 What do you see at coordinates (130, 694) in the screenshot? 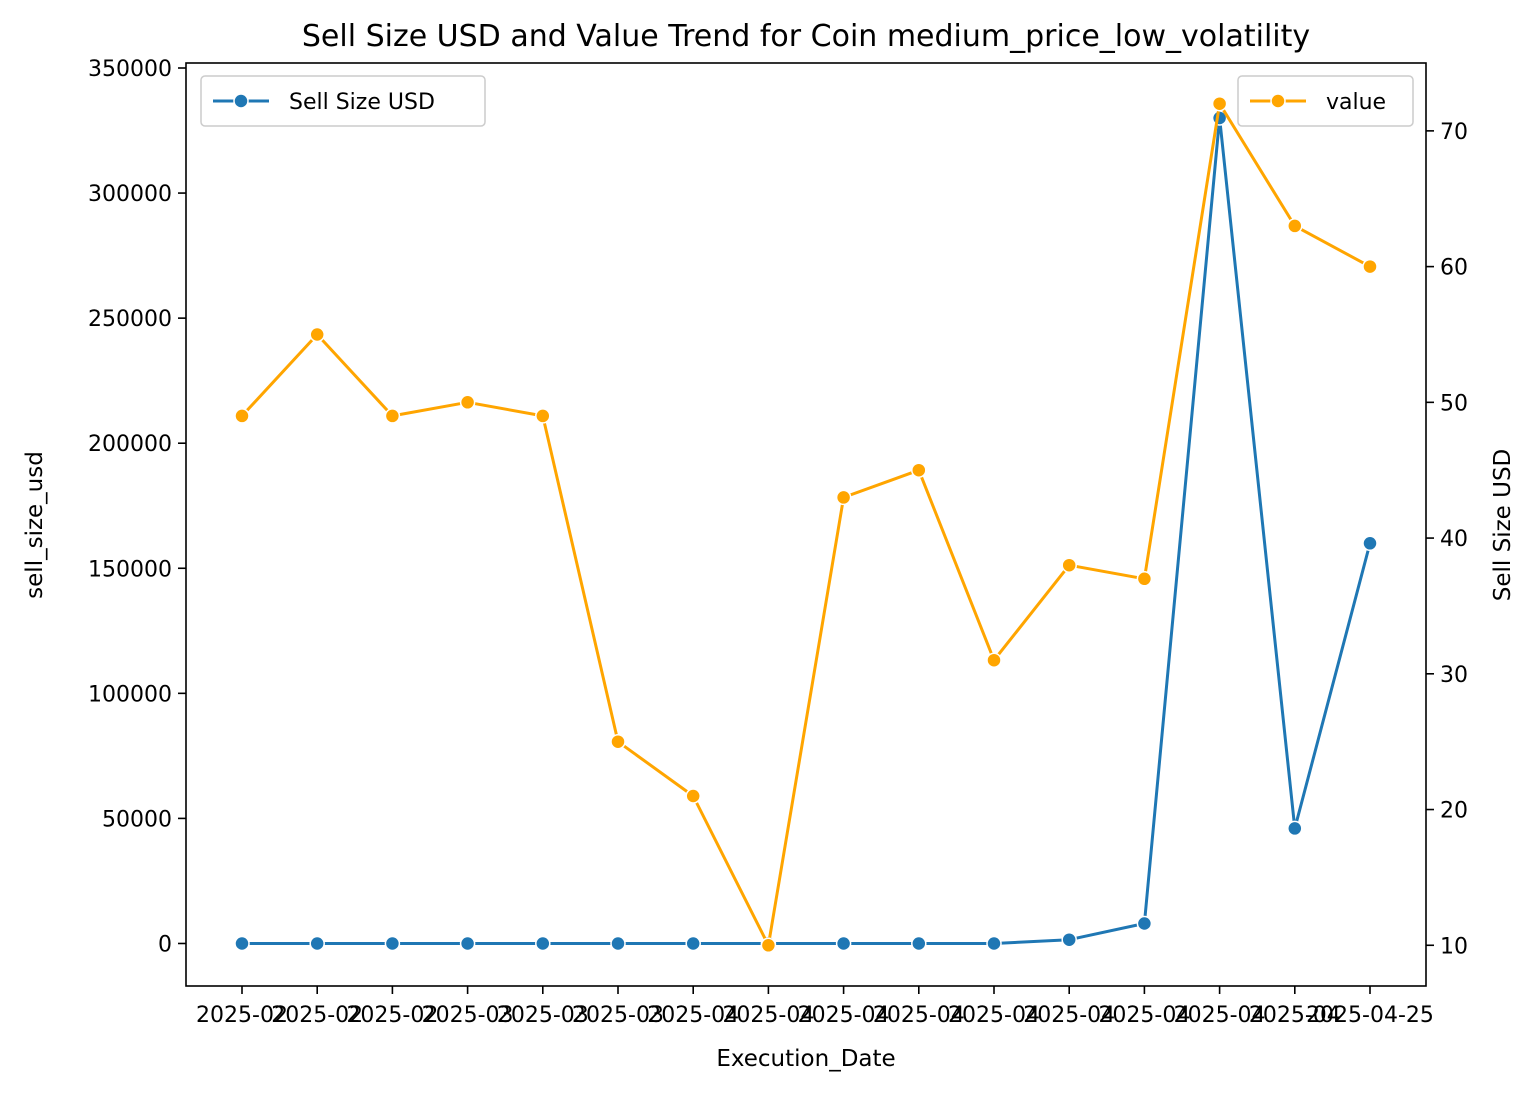
I see `left-y-tick-label: 100000` at bounding box center [130, 694].